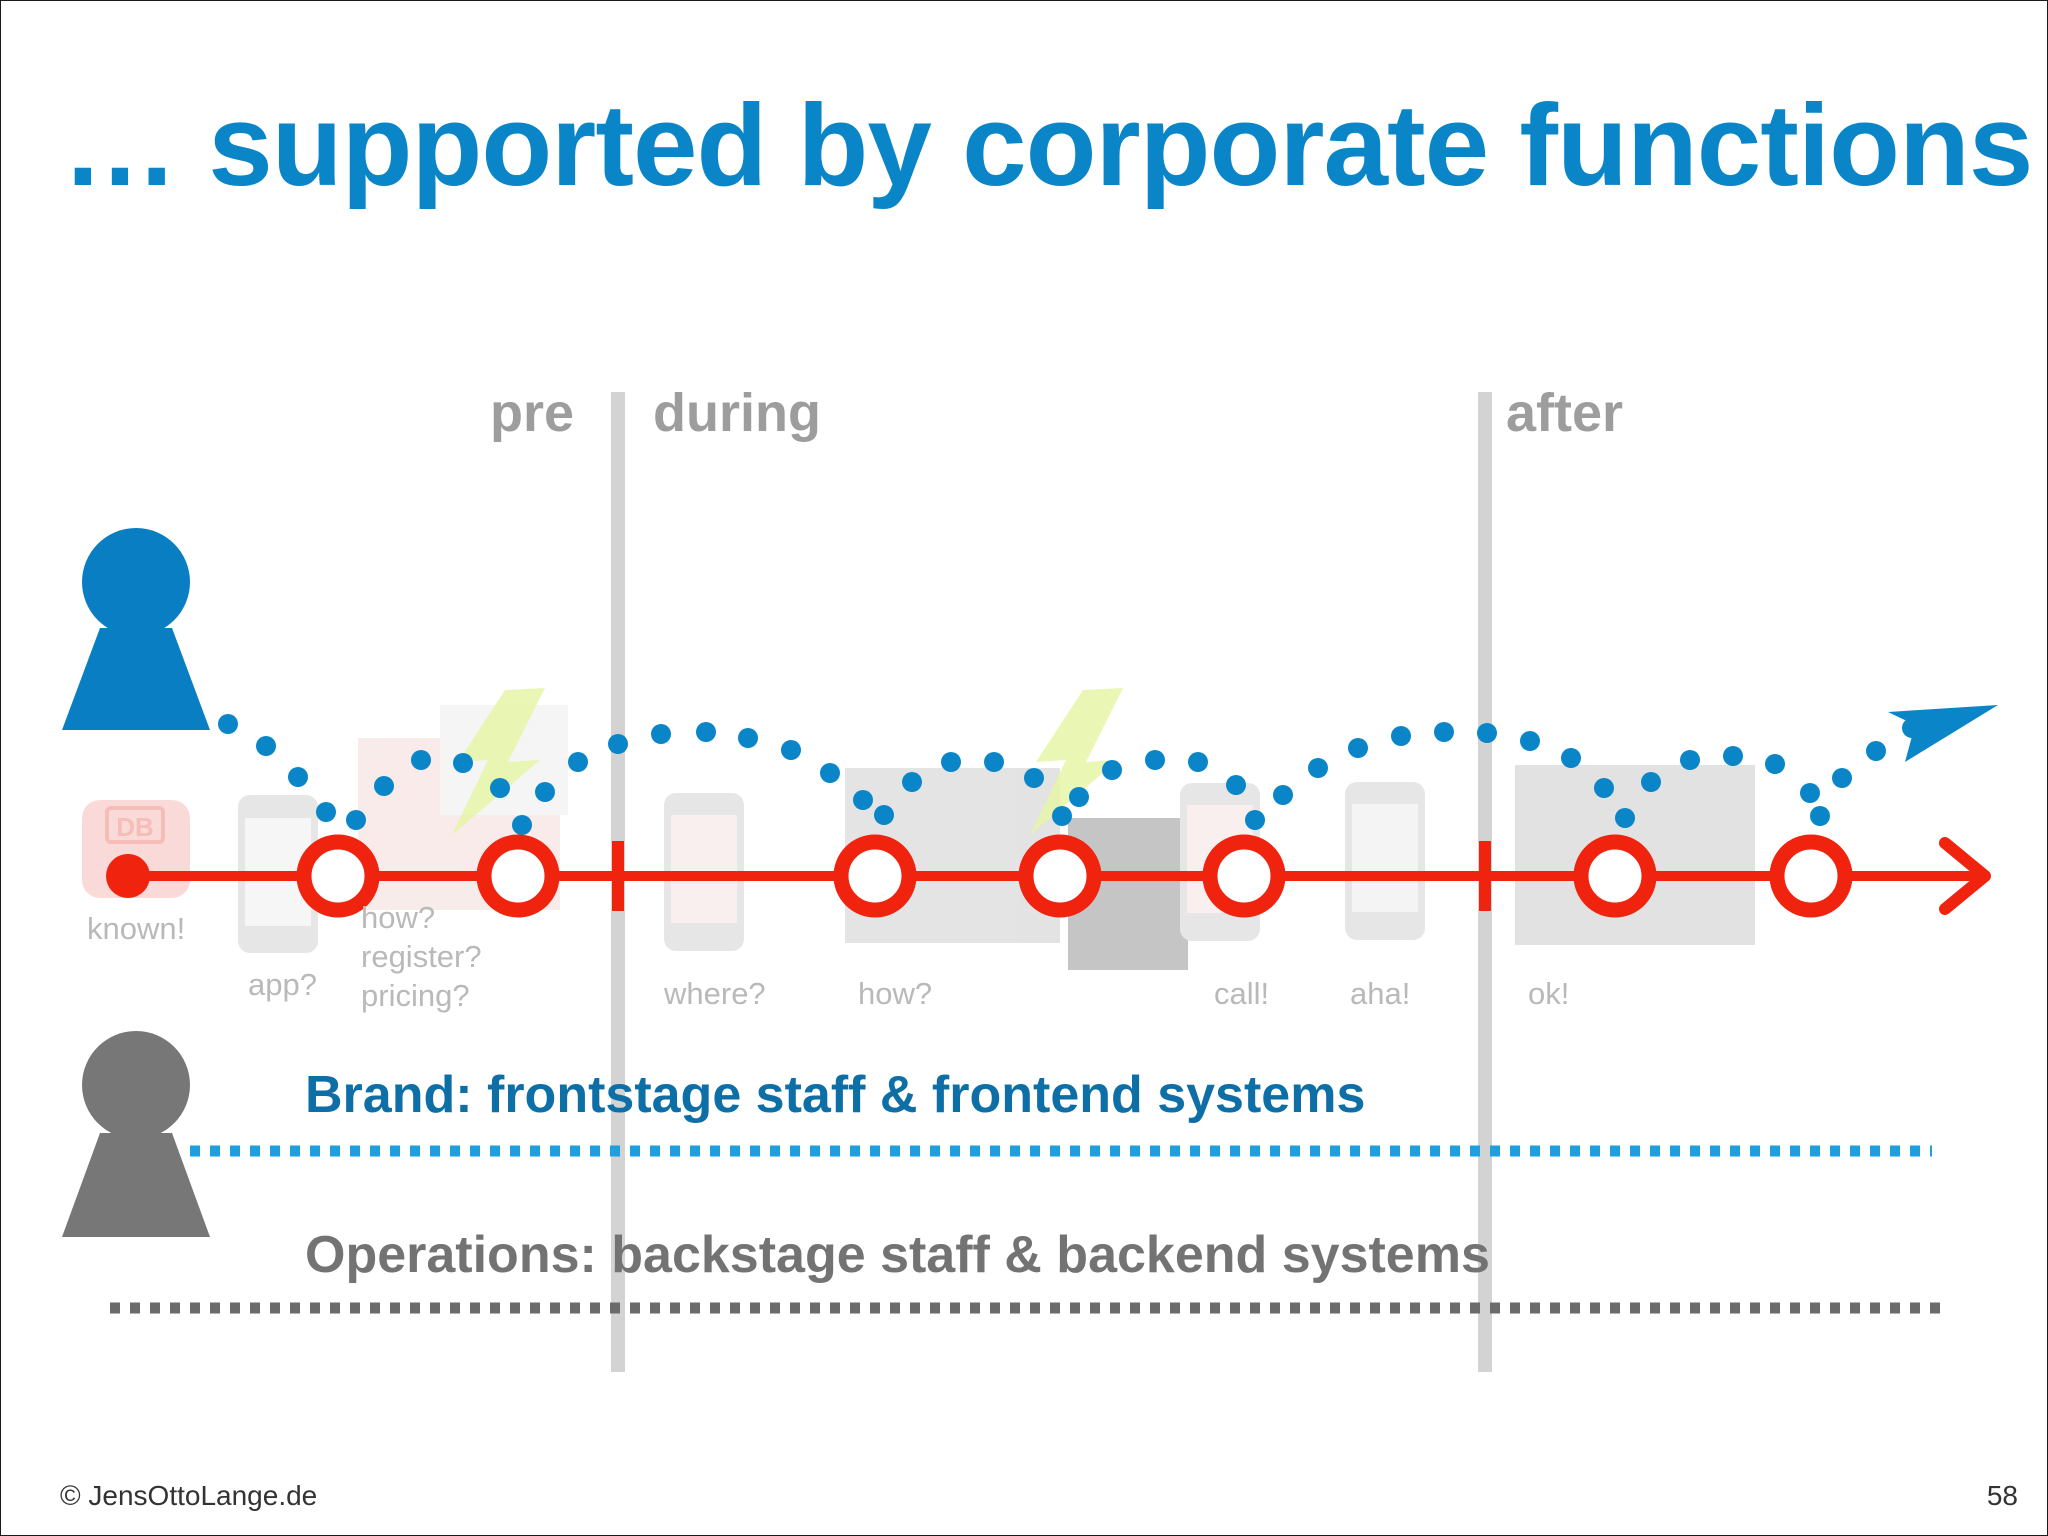 The height and width of the screenshot is (1536, 2048). What do you see at coordinates (128, 876) in the screenshot?
I see `timeline-start-point` at bounding box center [128, 876].